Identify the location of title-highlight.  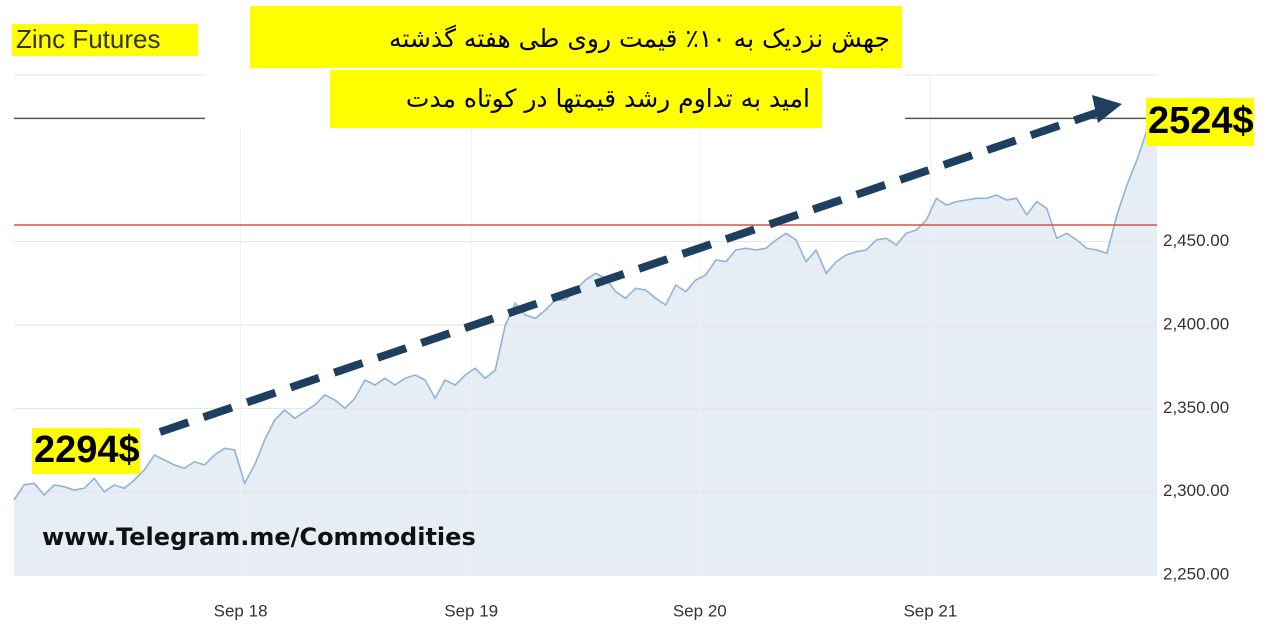
(105, 40).